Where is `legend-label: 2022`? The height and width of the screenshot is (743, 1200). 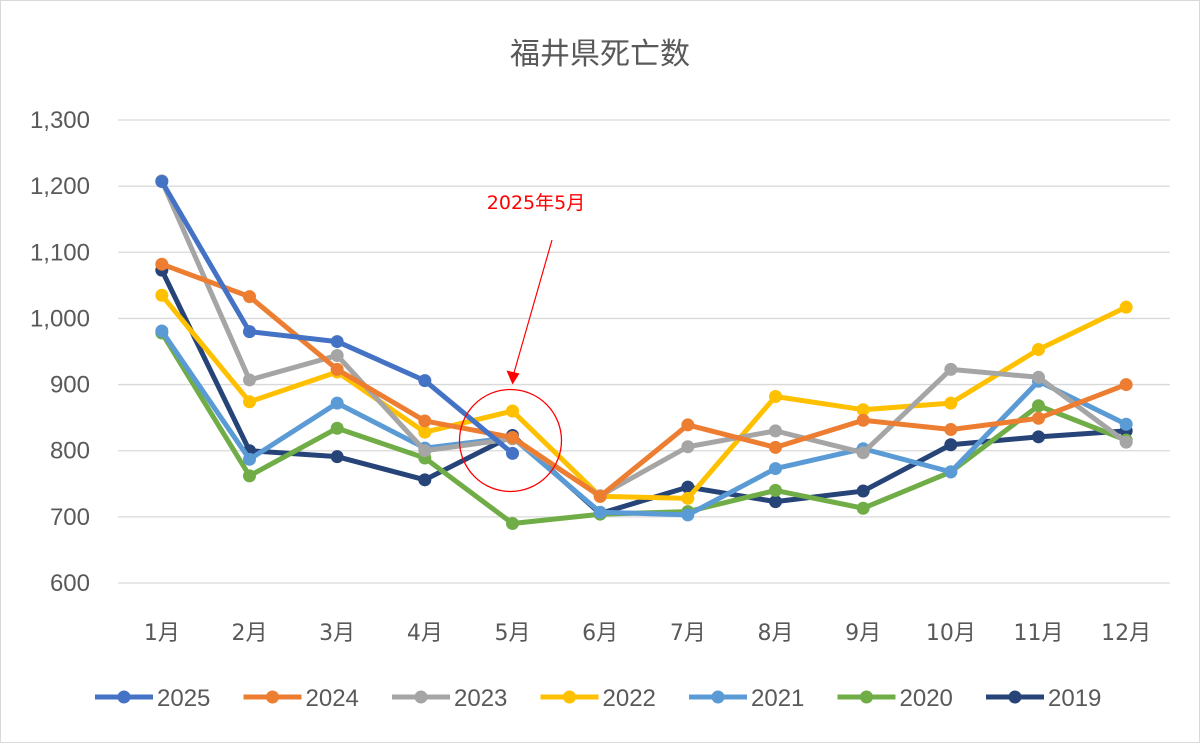
legend-label: 2022 is located at coordinates (629, 698).